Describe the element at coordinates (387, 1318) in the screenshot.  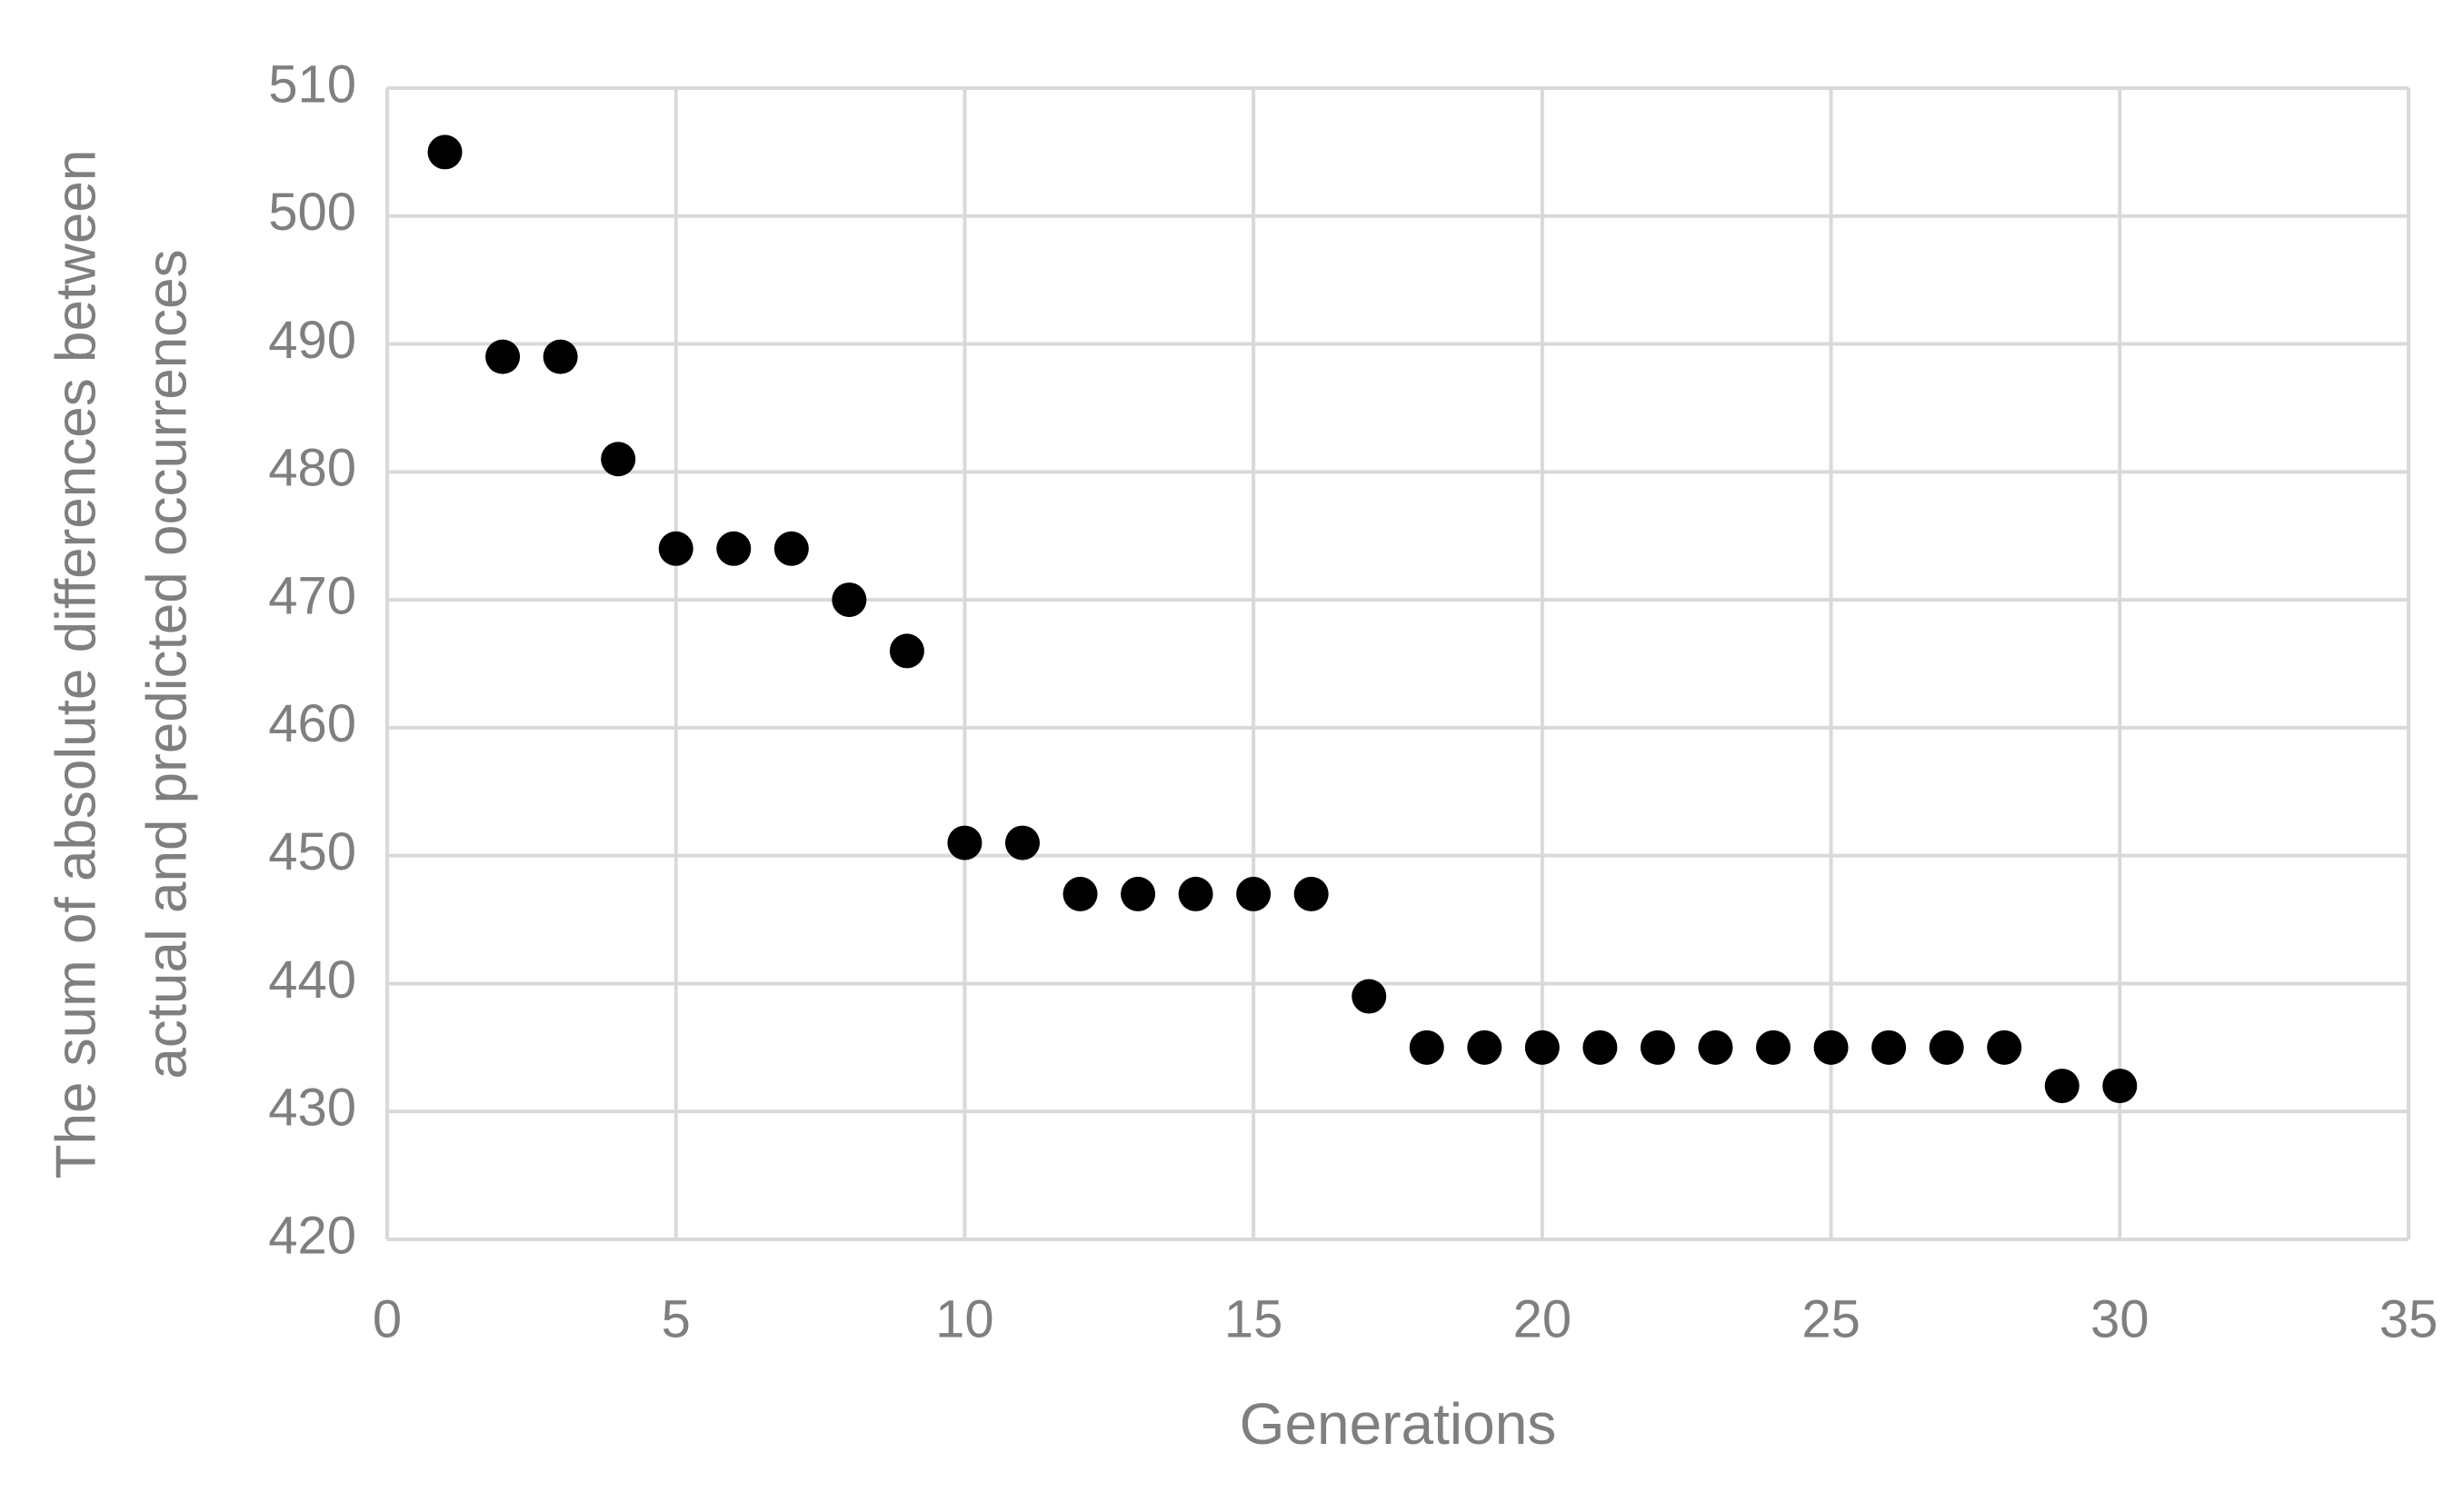
I see `x-tick-label: 0` at that location.